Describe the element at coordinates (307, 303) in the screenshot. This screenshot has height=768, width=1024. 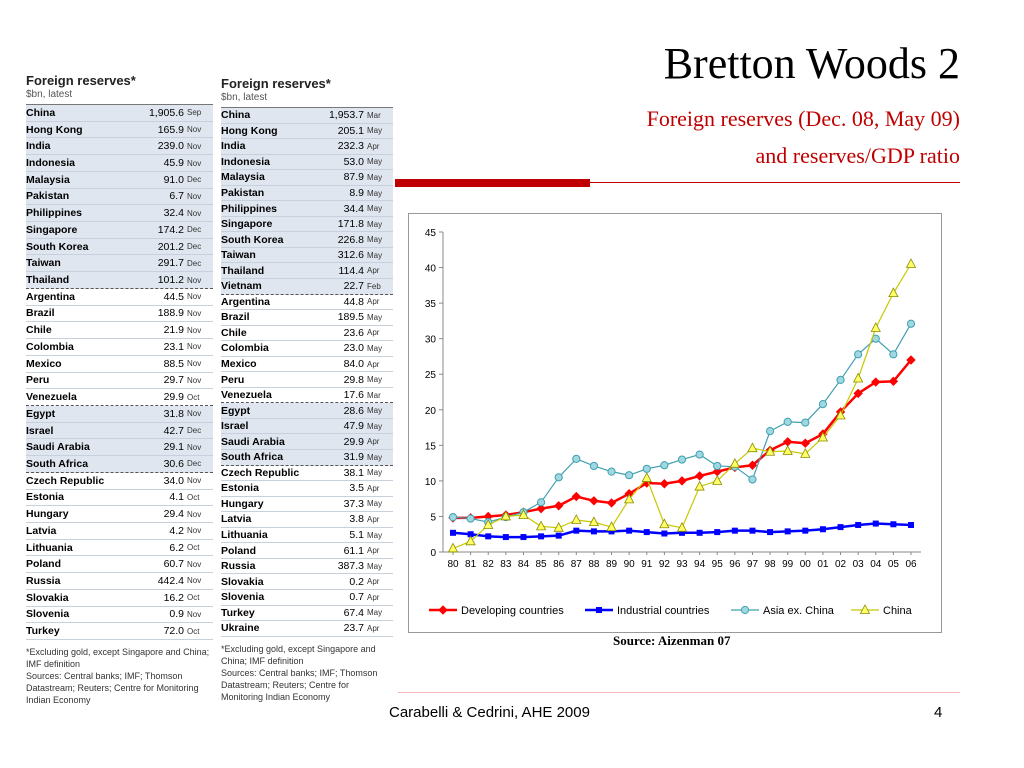
I see `table-row: Argentina 44.8 Apr` at that location.